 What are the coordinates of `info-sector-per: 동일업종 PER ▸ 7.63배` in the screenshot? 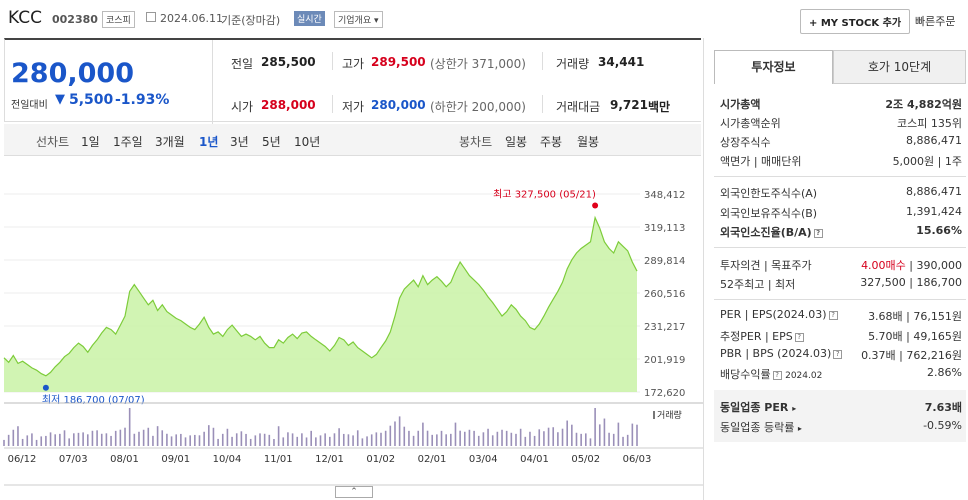 It's located at (841, 407).